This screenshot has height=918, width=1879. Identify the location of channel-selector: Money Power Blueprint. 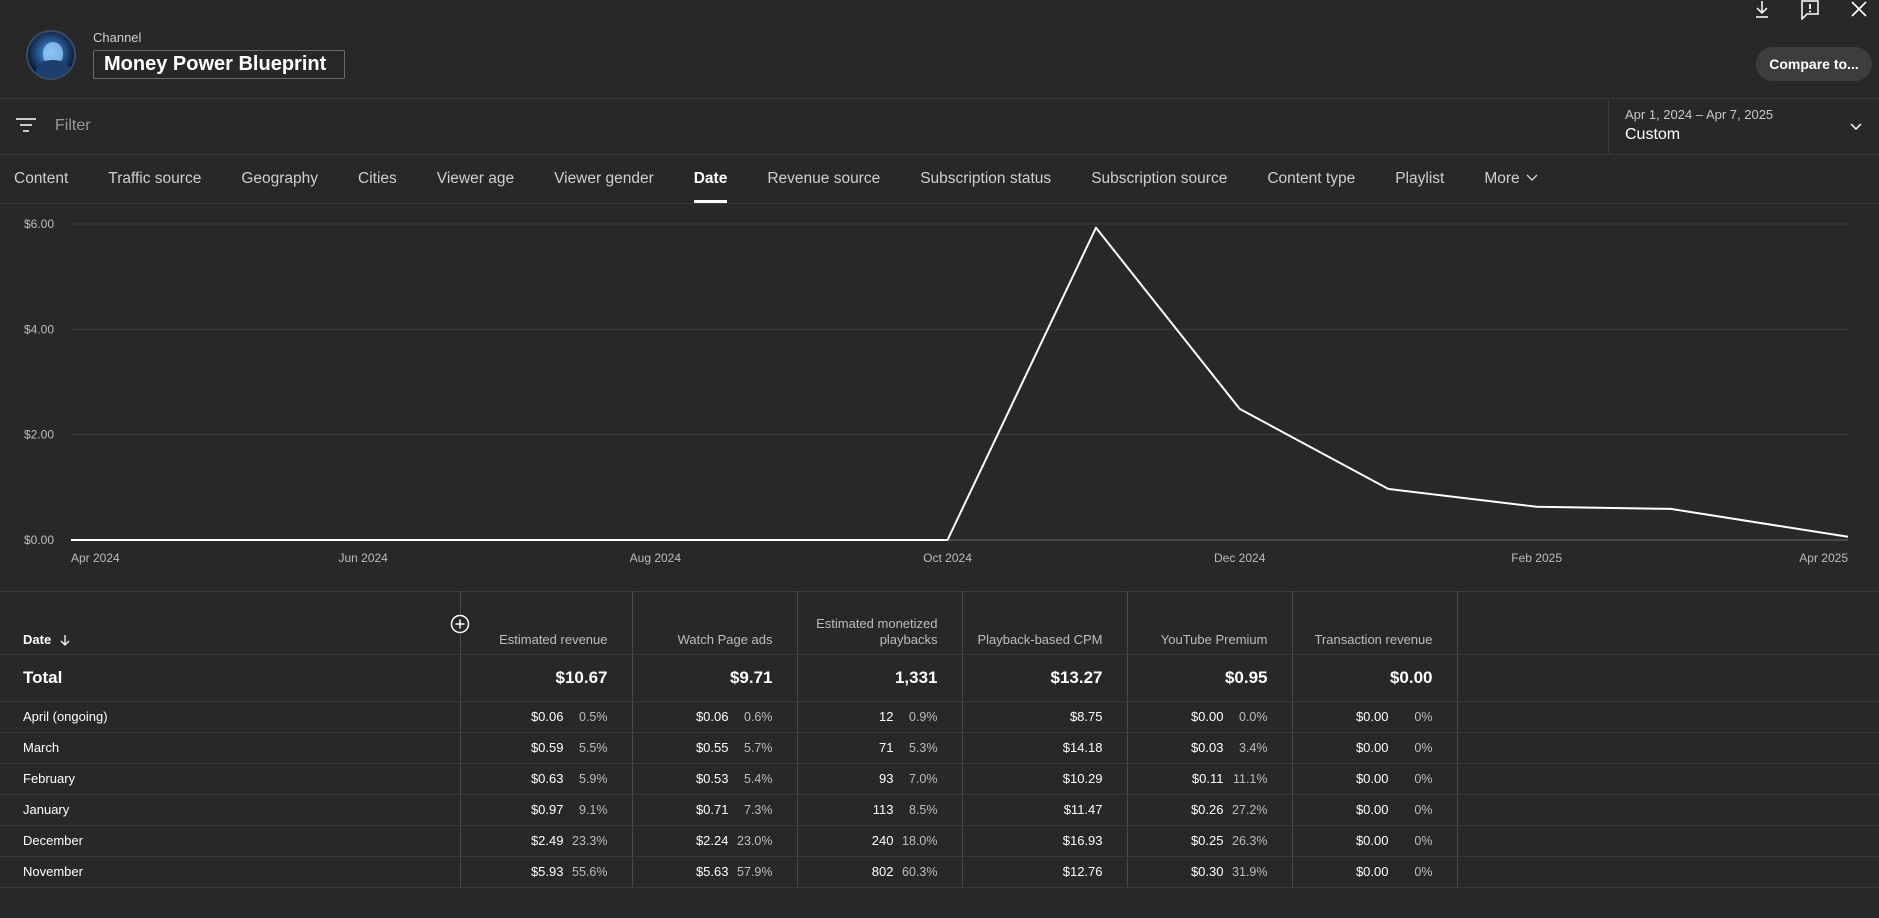
(219, 64).